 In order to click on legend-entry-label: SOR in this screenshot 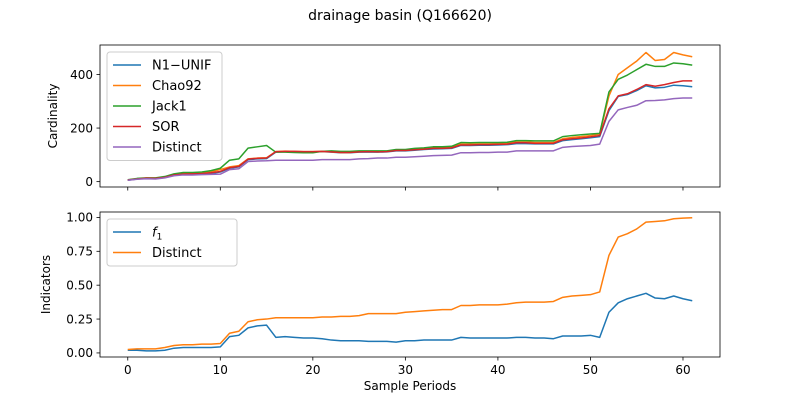, I will do `click(166, 127)`.